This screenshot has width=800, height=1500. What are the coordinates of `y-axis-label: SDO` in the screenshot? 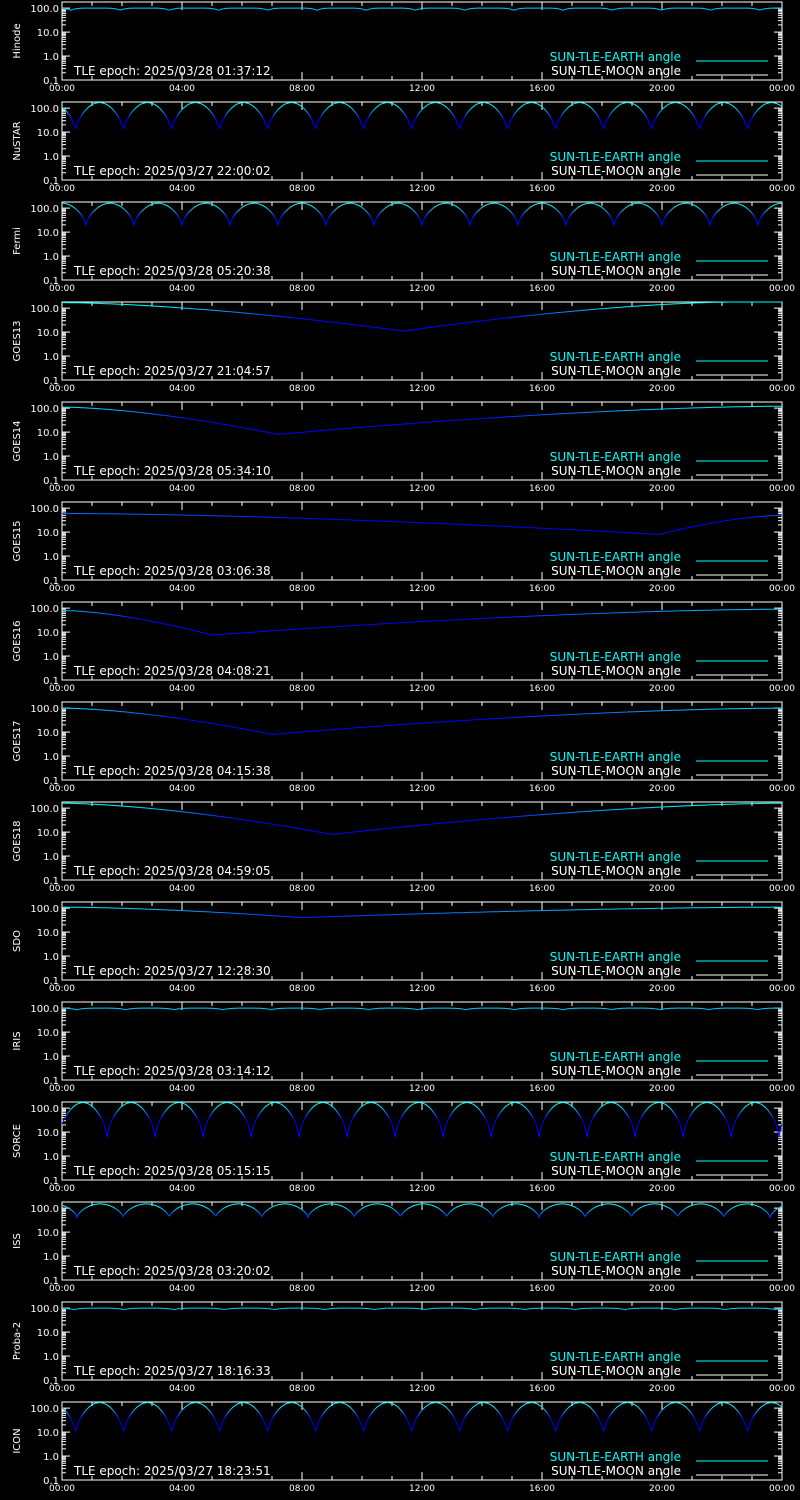 It's located at (17, 941).